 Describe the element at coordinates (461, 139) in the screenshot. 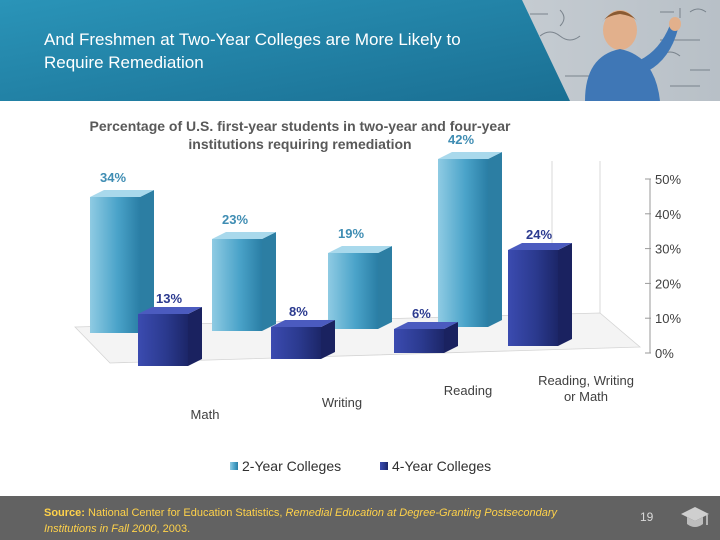

I see `data-label-2yr: 42%` at that location.